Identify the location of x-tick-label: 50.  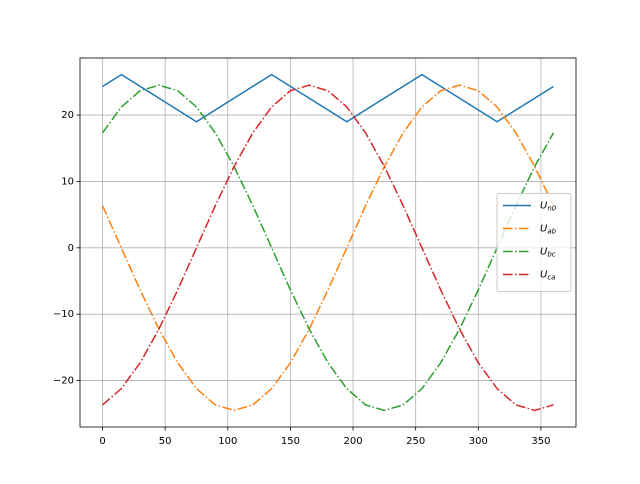
(165, 441).